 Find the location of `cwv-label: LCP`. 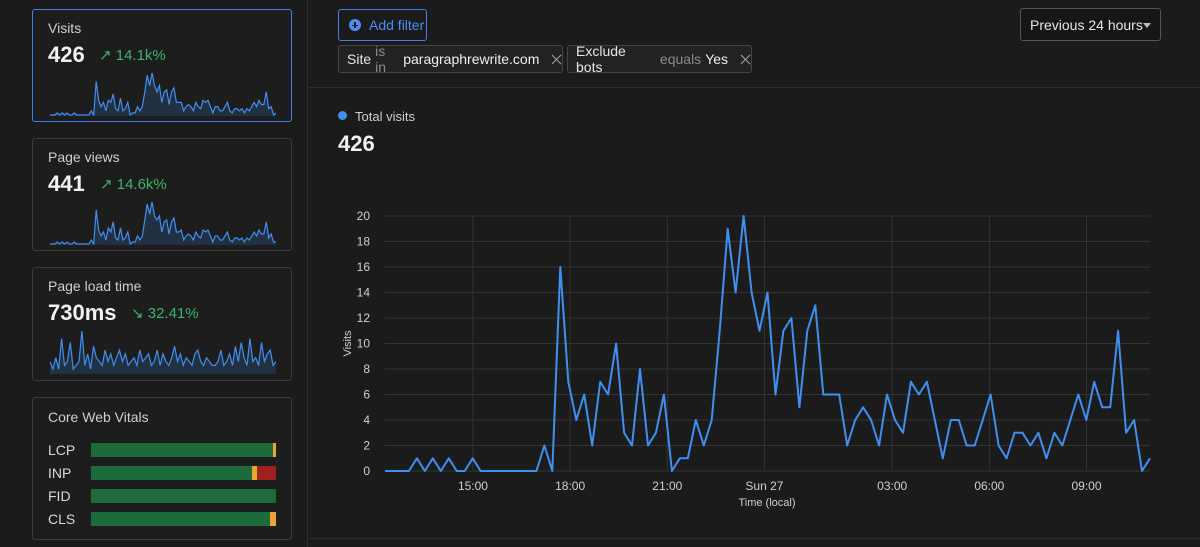

cwv-label: LCP is located at coordinates (62, 450).